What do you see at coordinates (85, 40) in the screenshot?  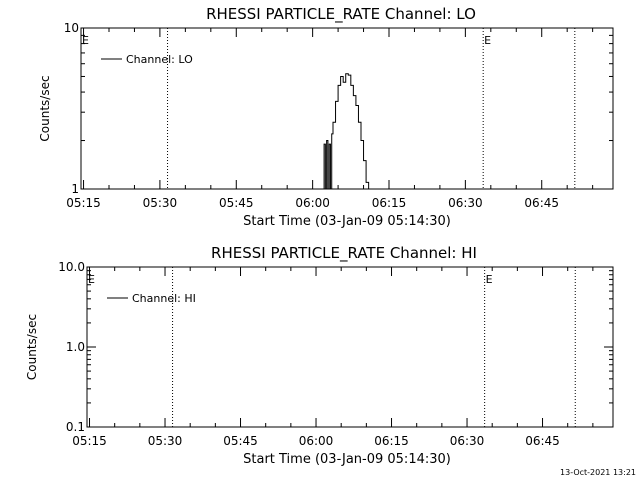 I see `chart1-start-marker-label: E` at bounding box center [85, 40].